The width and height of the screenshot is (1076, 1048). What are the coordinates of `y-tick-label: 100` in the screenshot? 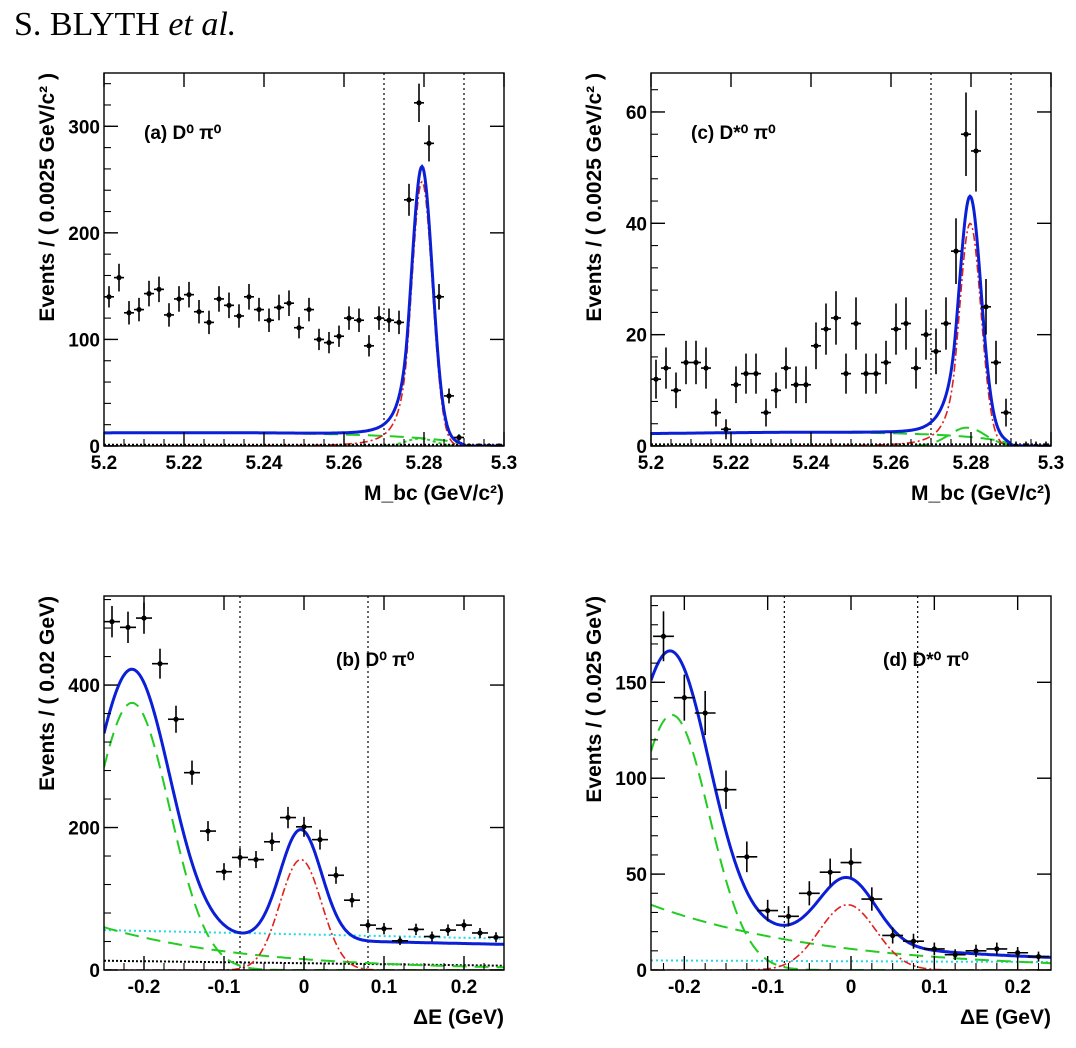 It's located at (631, 779).